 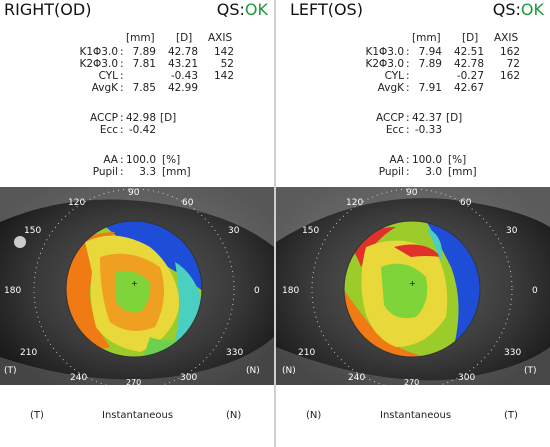 I want to click on row-mm: 7.94, so click(x=430, y=52).